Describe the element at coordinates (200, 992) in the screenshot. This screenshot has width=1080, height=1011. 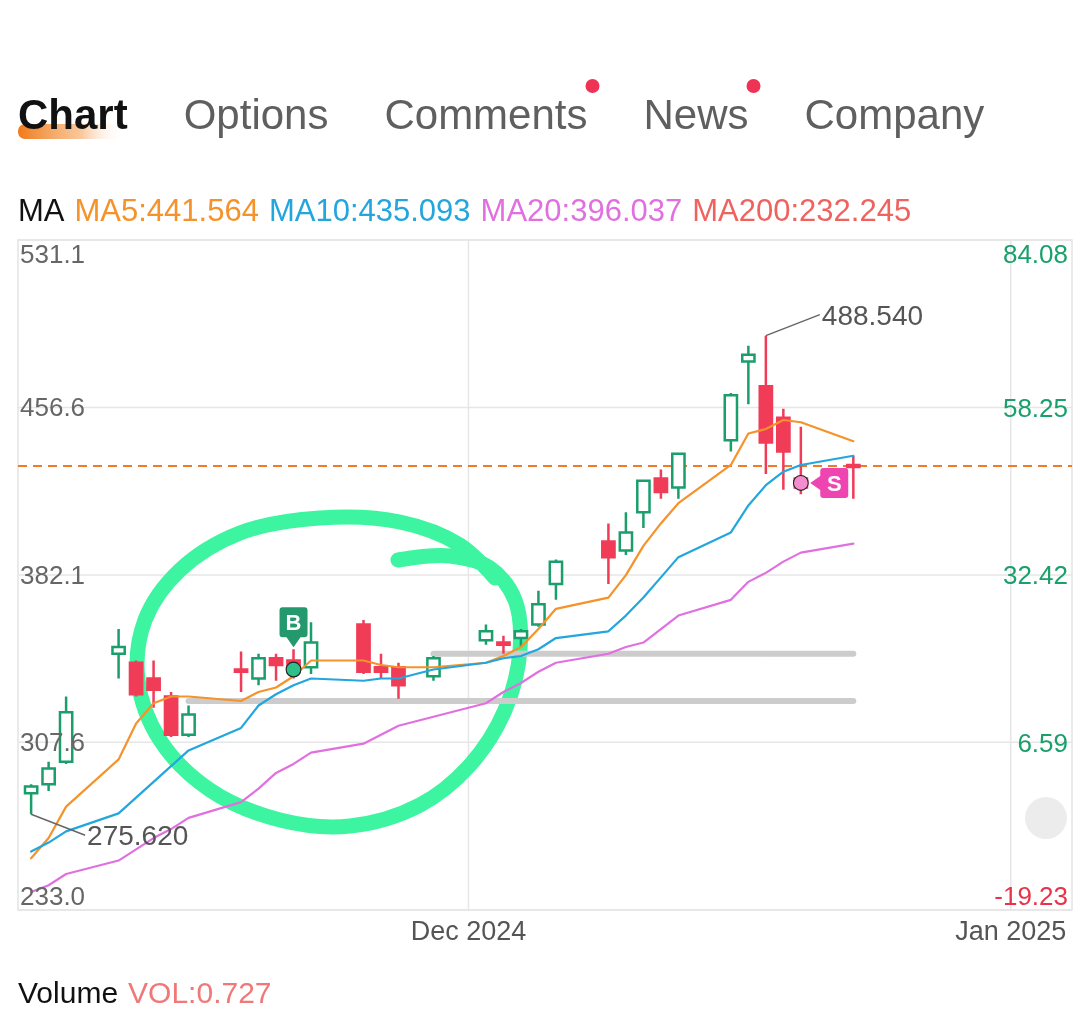
I see `text: VOL:0.727` at that location.